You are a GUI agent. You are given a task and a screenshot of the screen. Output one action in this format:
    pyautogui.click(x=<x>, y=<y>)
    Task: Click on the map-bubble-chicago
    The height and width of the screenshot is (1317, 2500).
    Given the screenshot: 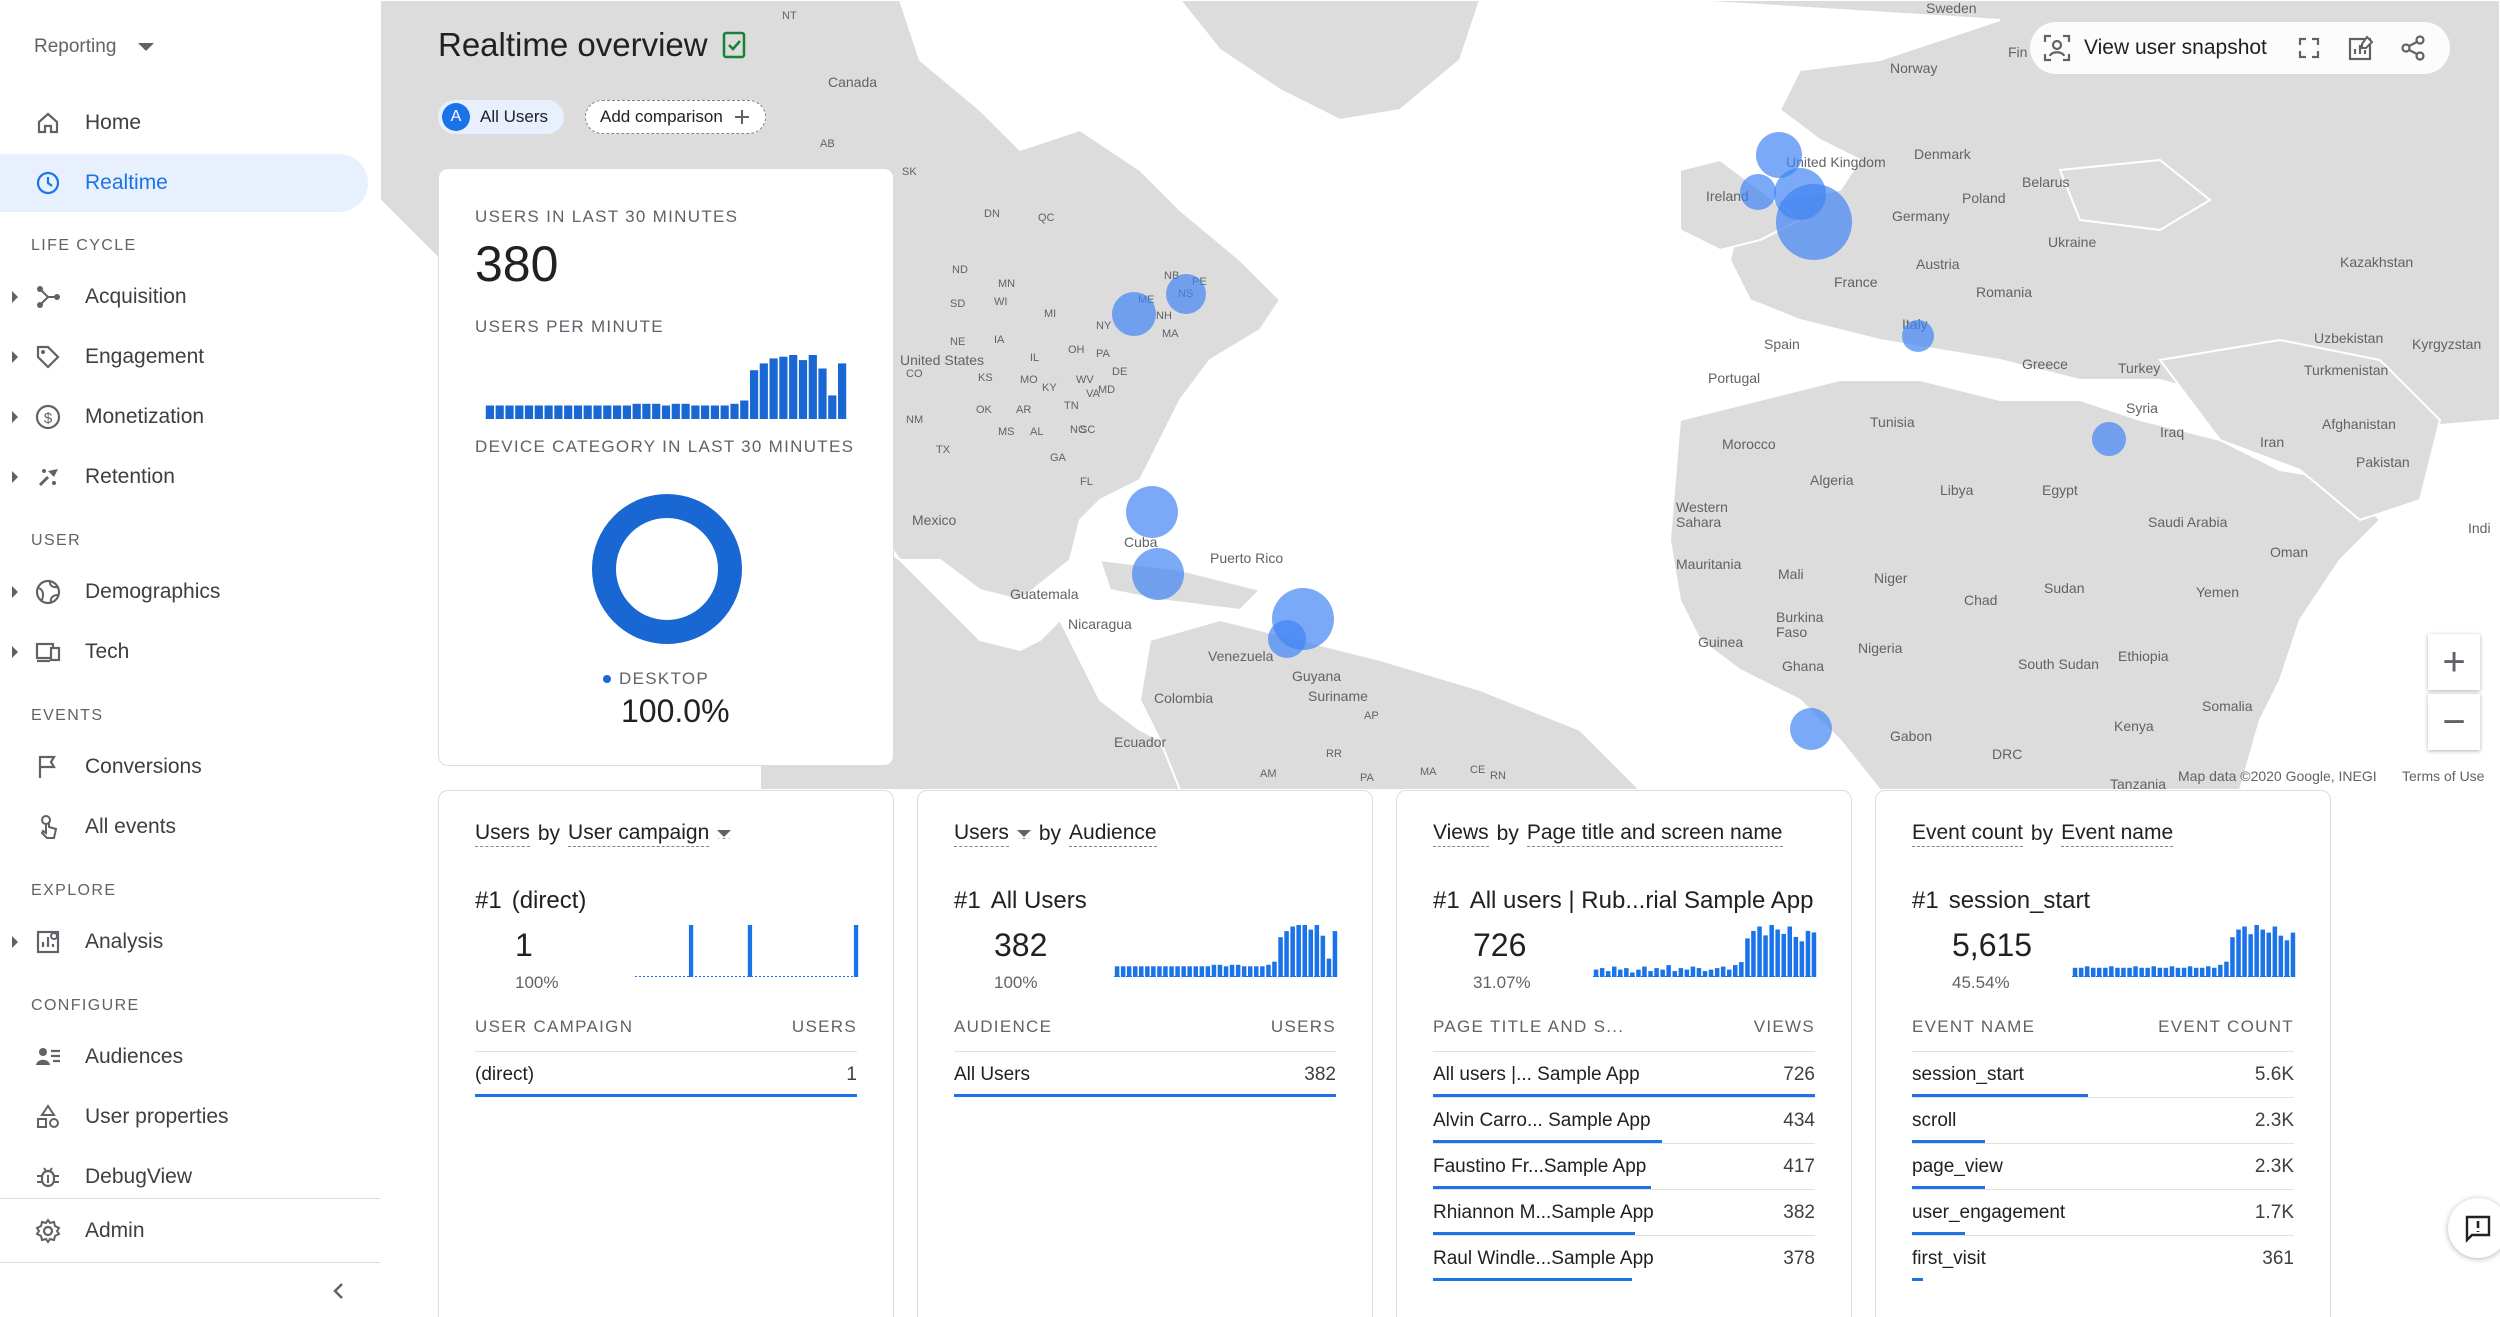 What is the action you would take?
    pyautogui.click(x=1134, y=314)
    